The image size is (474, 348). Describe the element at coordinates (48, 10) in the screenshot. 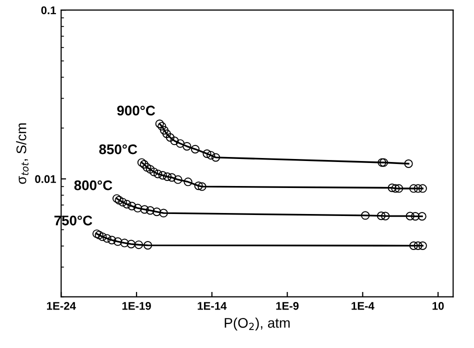

I see `y-tick-label: 0.1` at that location.